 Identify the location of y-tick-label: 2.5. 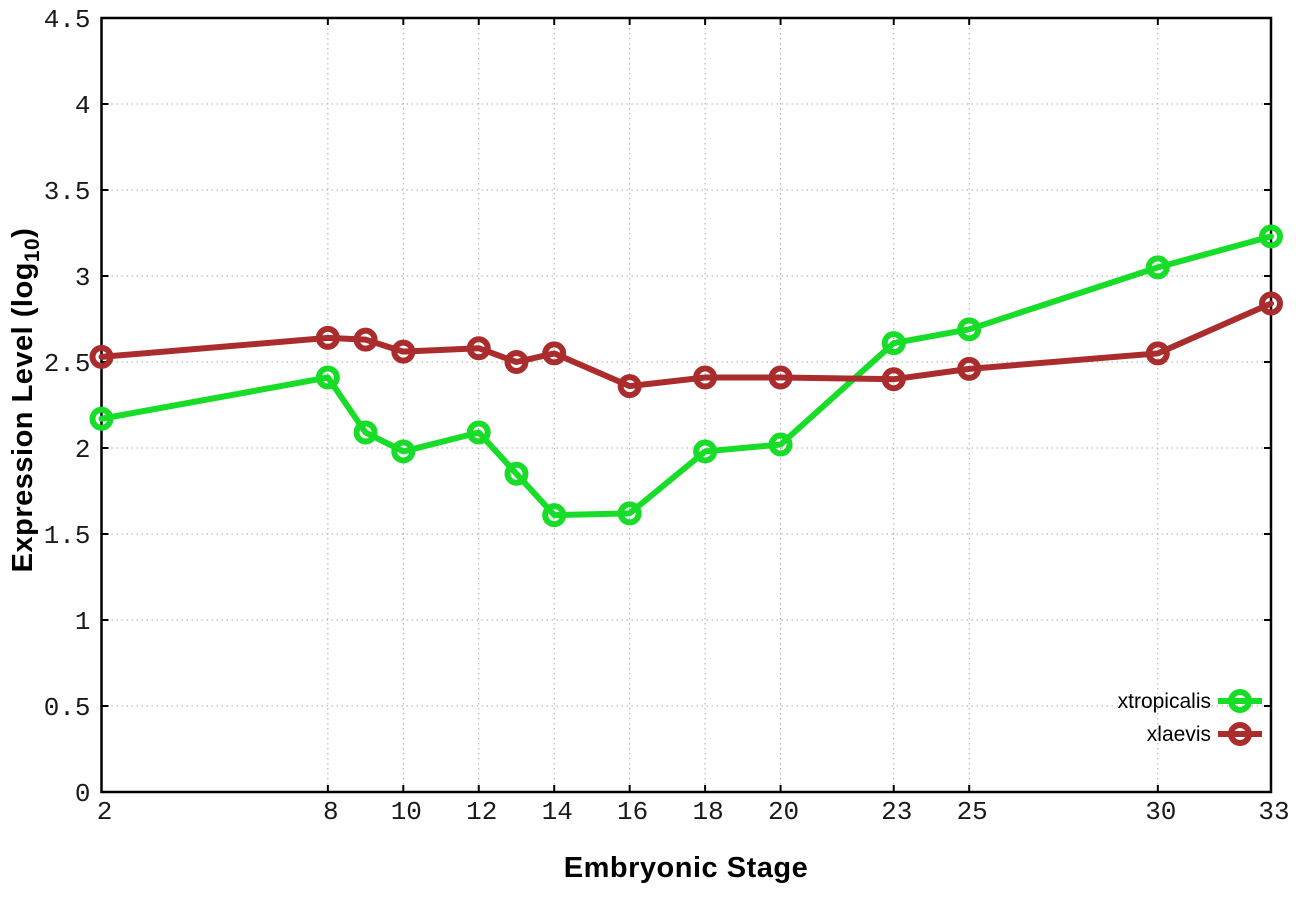
(67, 364).